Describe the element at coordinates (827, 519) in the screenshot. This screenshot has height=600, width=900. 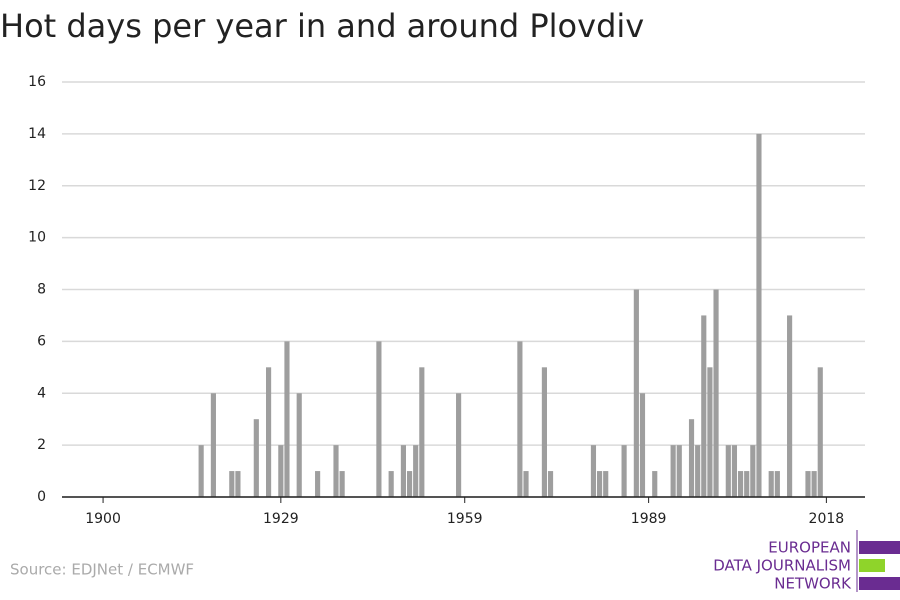
I see `x-tick-label: 2018` at that location.